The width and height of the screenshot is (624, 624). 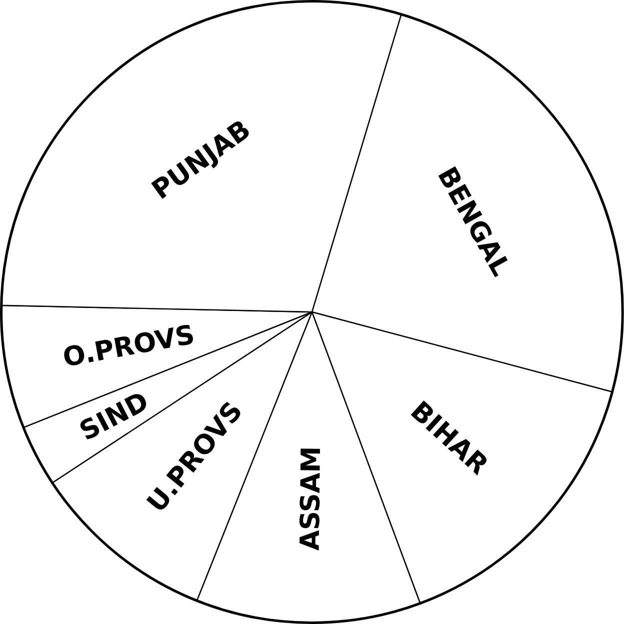 I want to click on slice-label: ASSAM, so click(x=309, y=499).